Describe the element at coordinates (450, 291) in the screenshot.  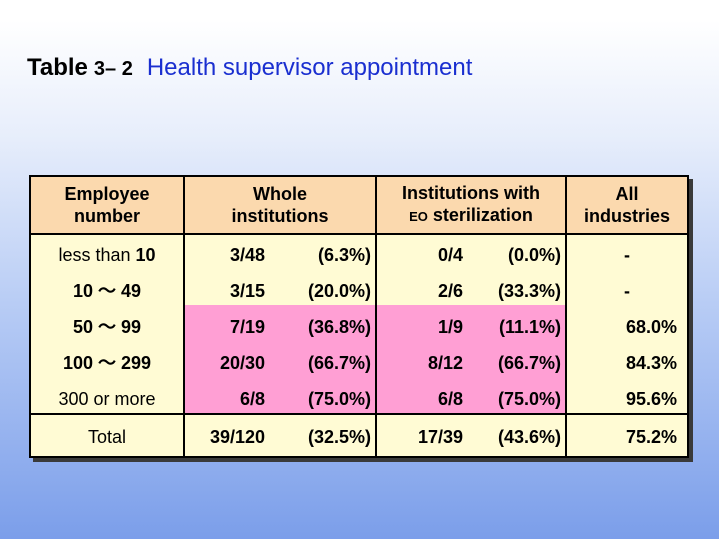
I see `eo-count: 2/6` at that location.